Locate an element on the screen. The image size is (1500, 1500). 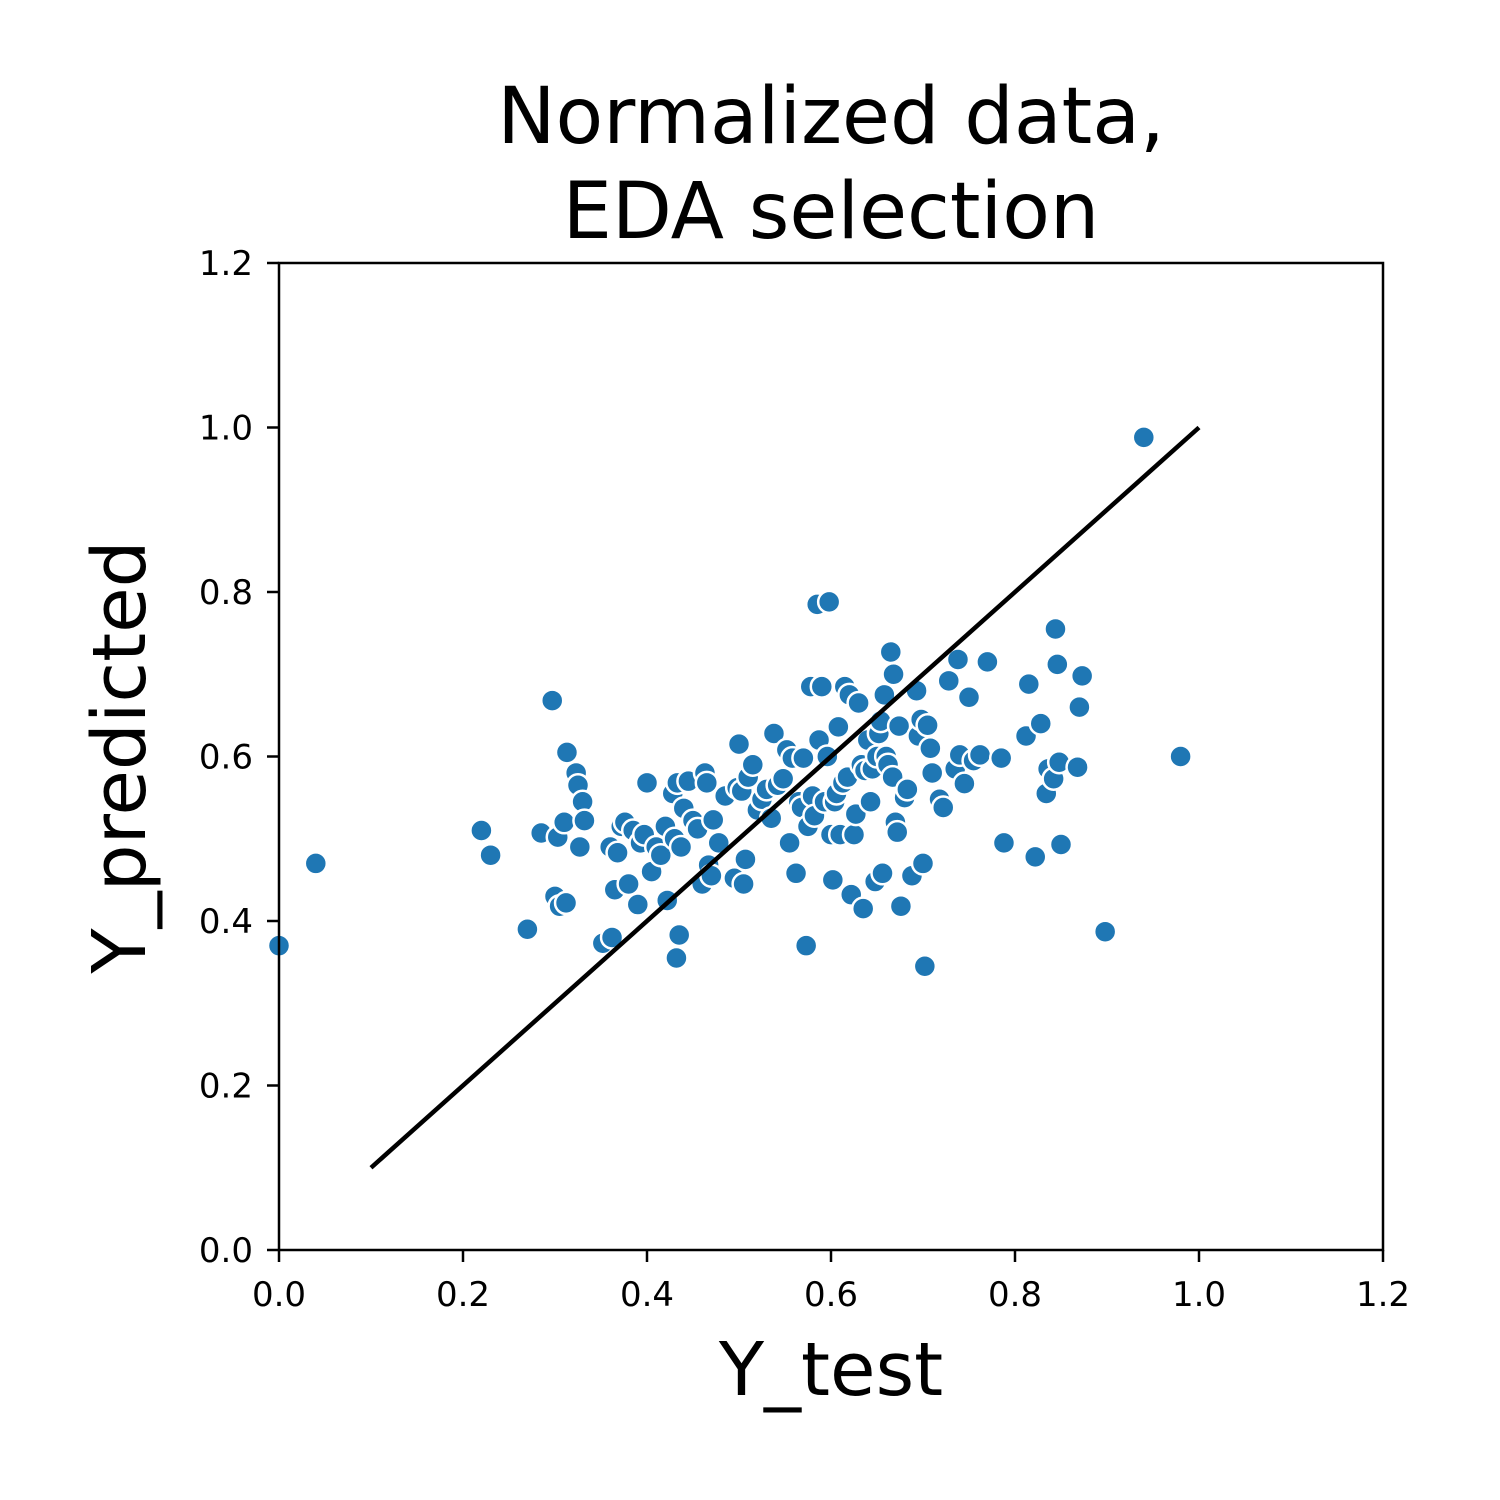
x-tick-label: 1.2 is located at coordinates (1383, 1295).